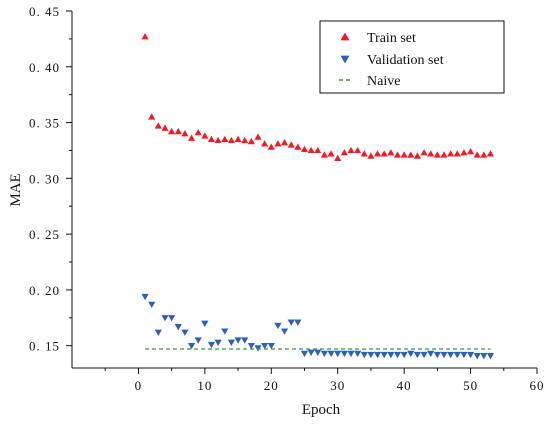  Describe the element at coordinates (345, 36) in the screenshot. I see `legend-marker-train` at that location.